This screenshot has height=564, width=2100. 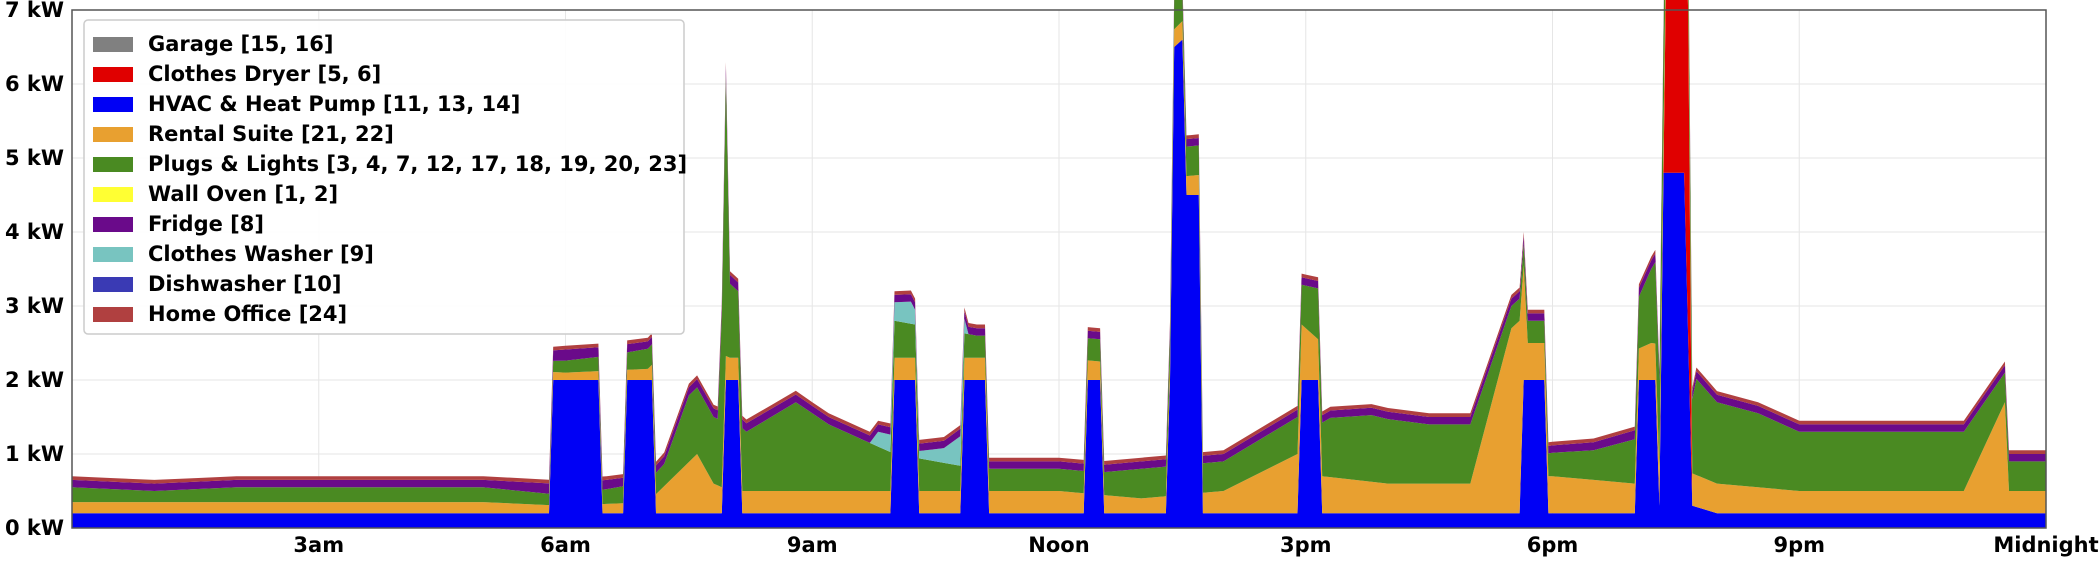 What do you see at coordinates (1553, 545) in the screenshot?
I see `x-tick-label: 6pm` at bounding box center [1553, 545].